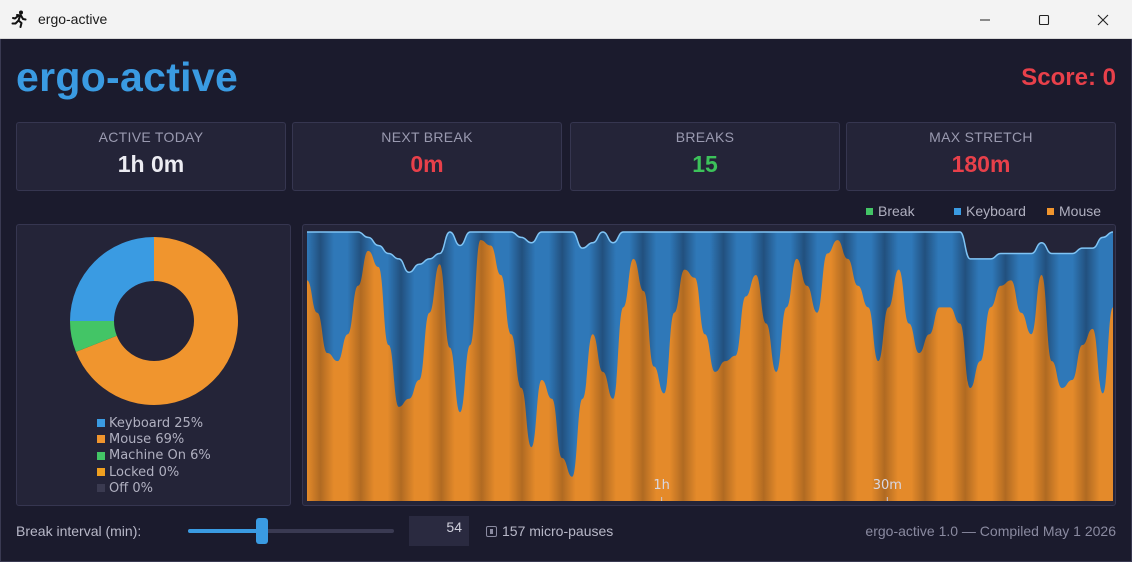 The width and height of the screenshot is (1132, 562). I want to click on donut-legend-item: Mouse 69%, so click(154, 439).